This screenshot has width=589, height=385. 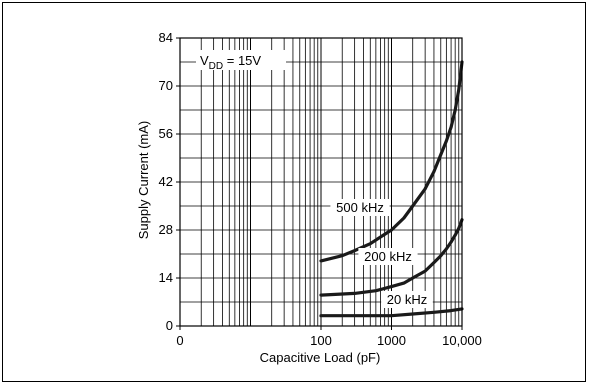 I want to click on annotation-bg, so click(x=241, y=60).